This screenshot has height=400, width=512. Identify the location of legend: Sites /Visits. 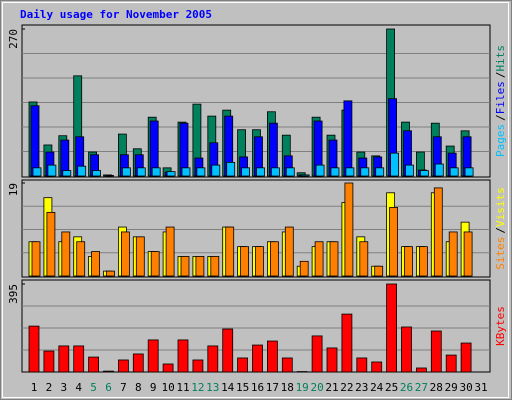
(500, 228).